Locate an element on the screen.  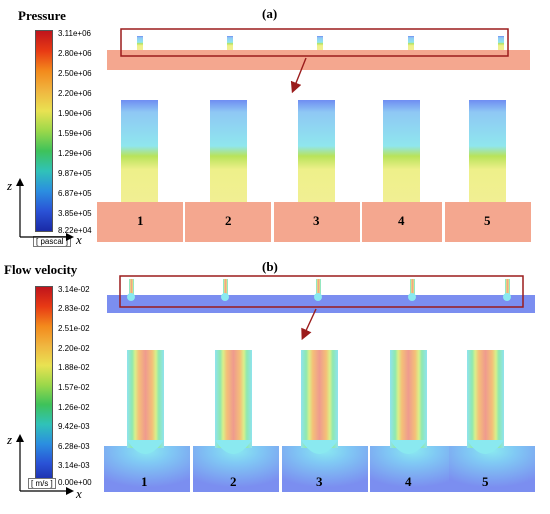
velocity-tick: 3.14e-02 is located at coordinates (74, 289).